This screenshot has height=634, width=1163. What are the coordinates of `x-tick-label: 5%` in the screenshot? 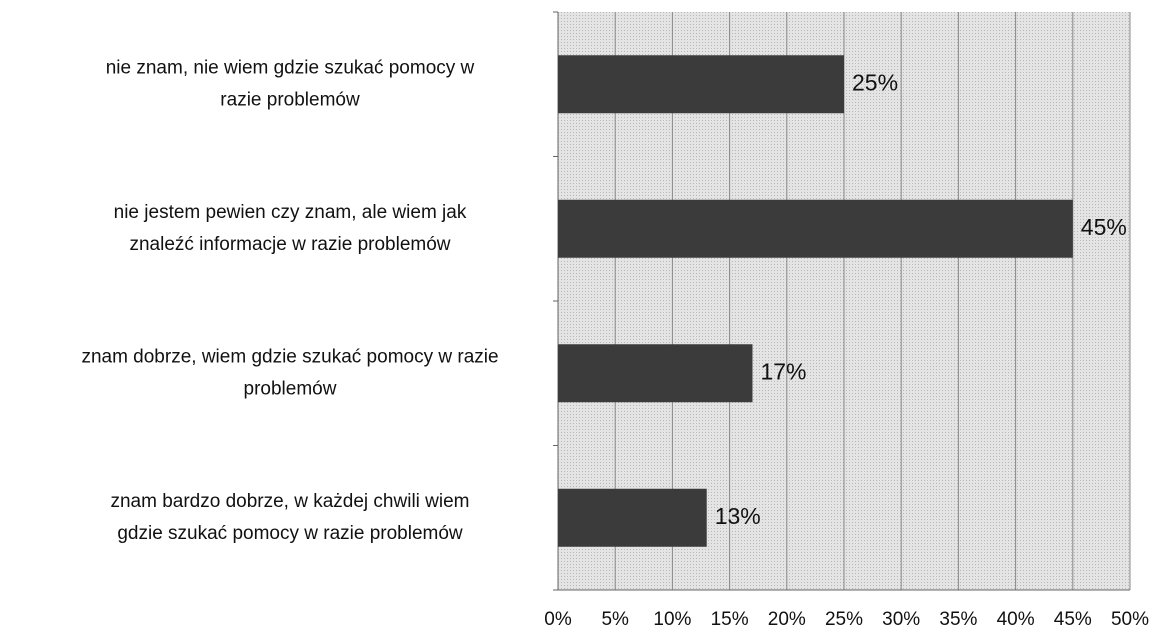 It's located at (615, 619).